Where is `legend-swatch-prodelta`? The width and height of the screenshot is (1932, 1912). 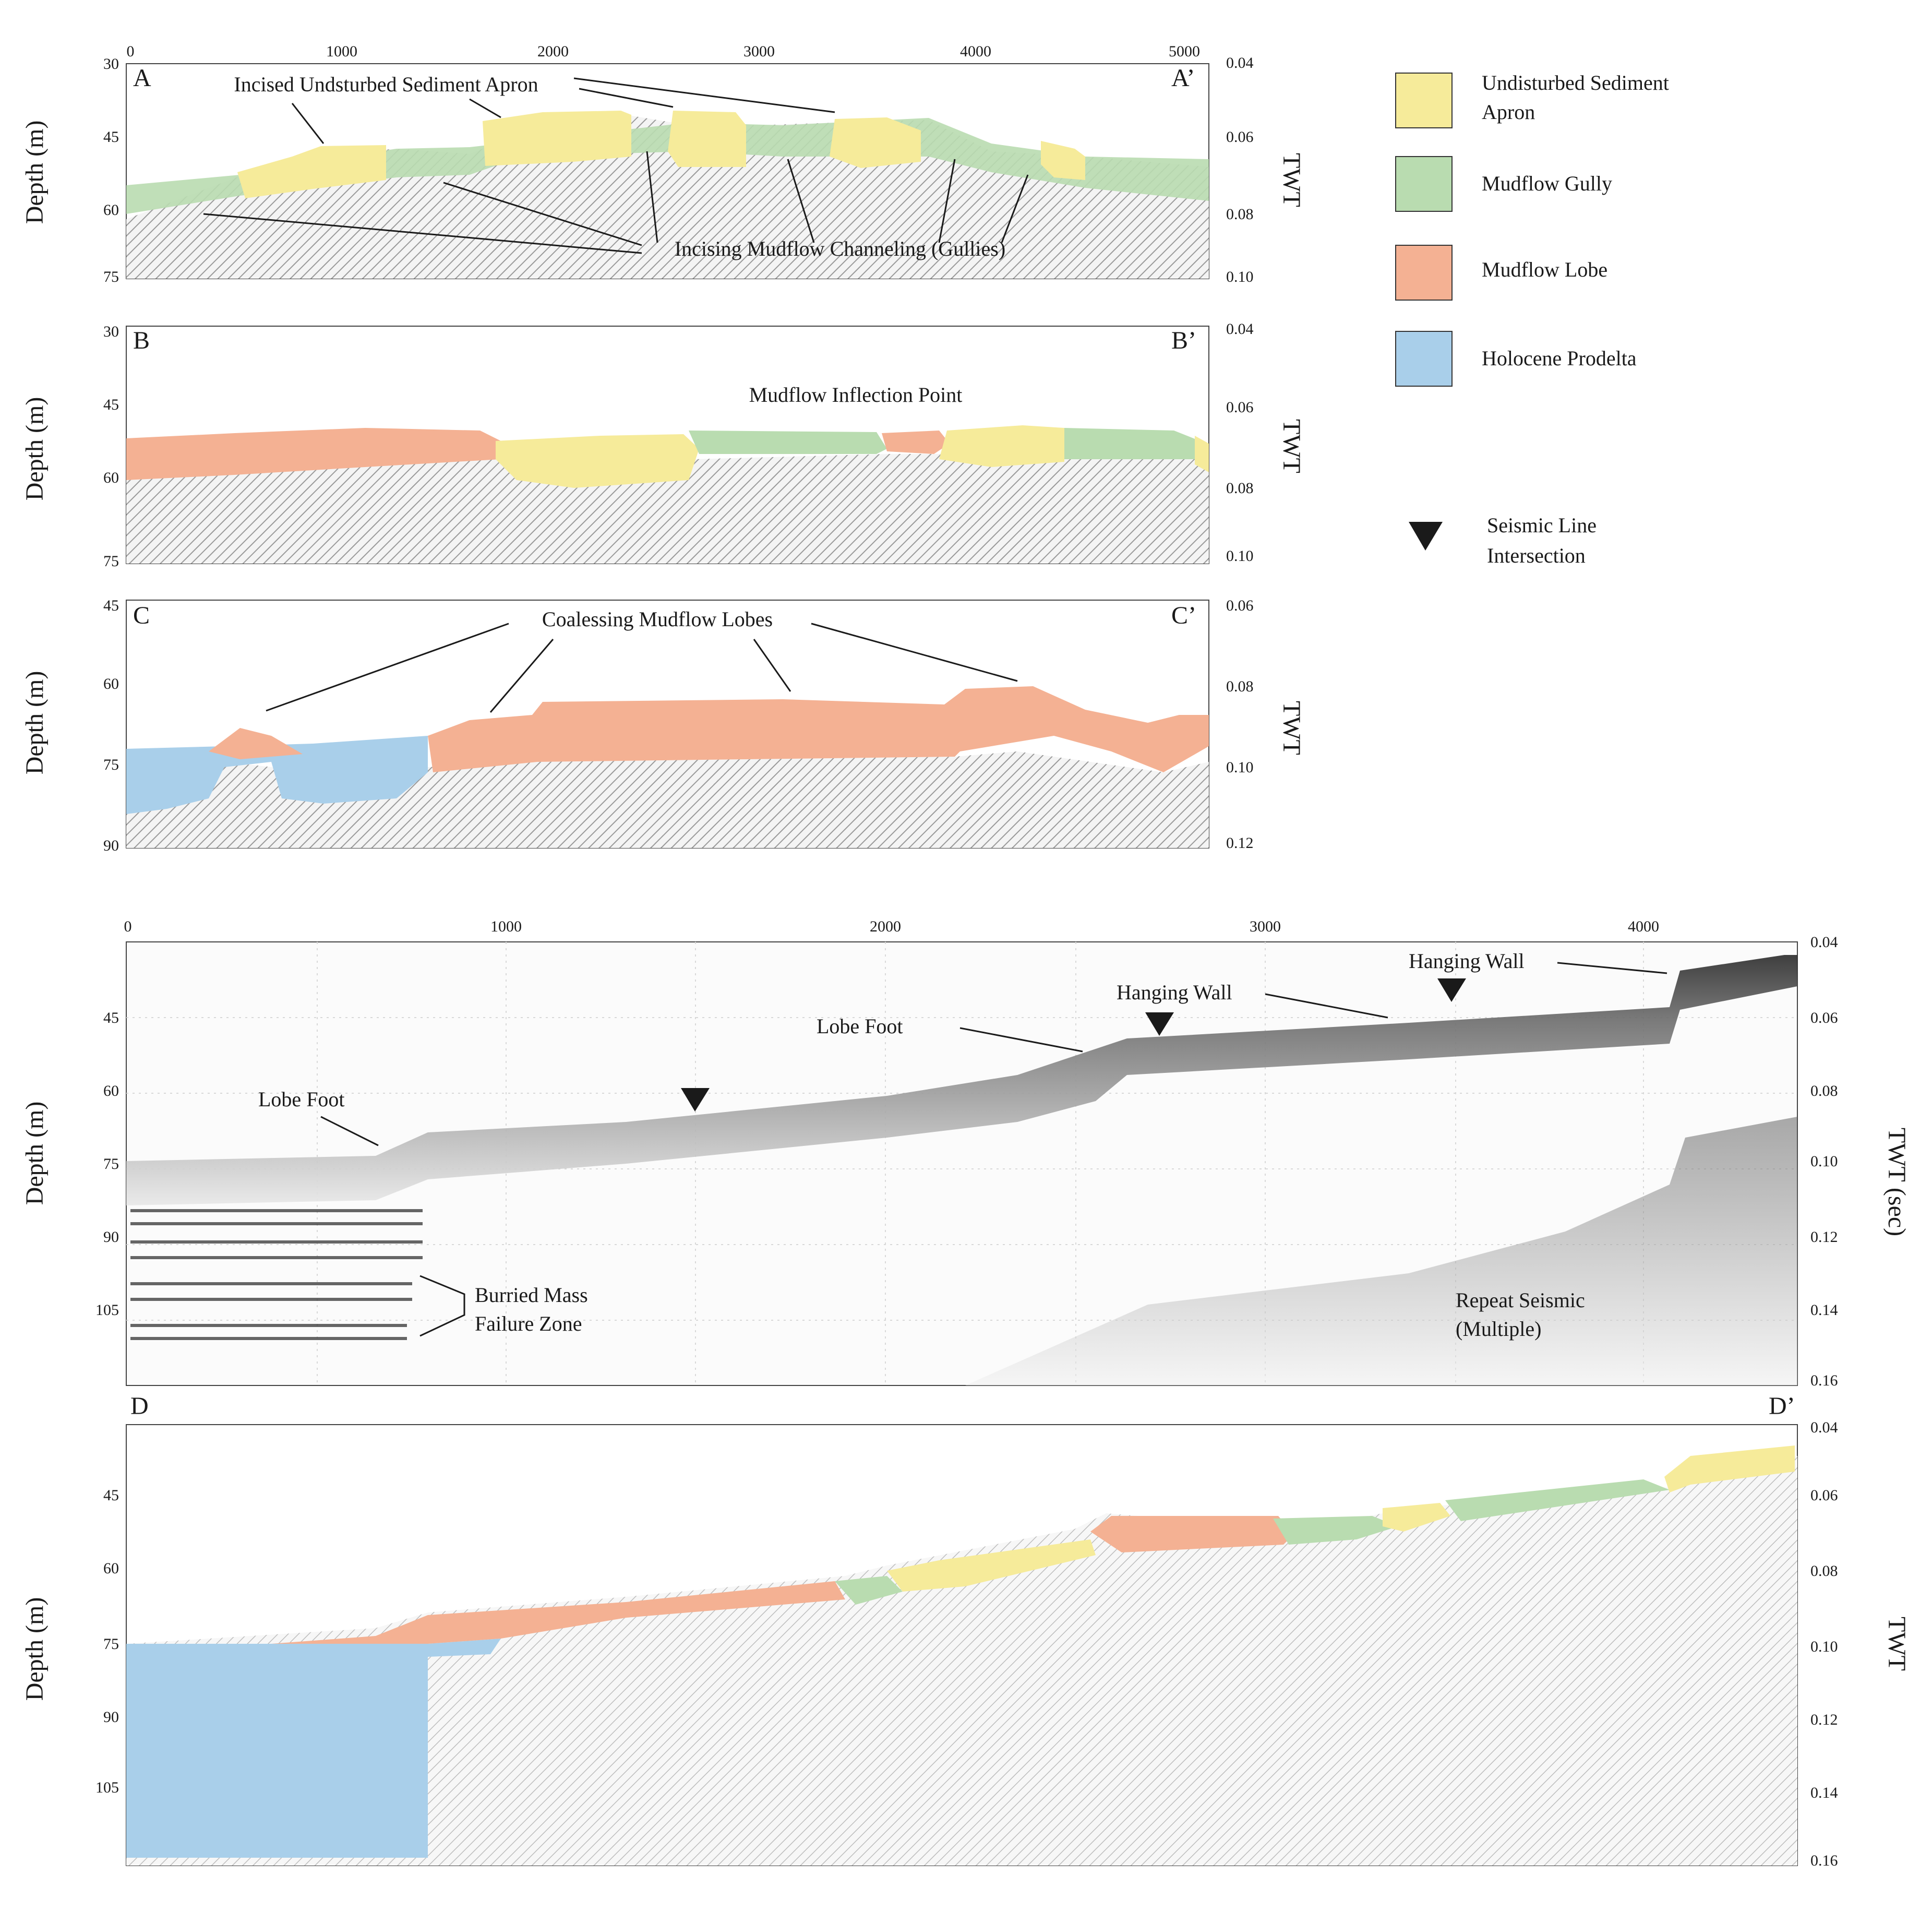
legend-swatch-prodelta is located at coordinates (1424, 359).